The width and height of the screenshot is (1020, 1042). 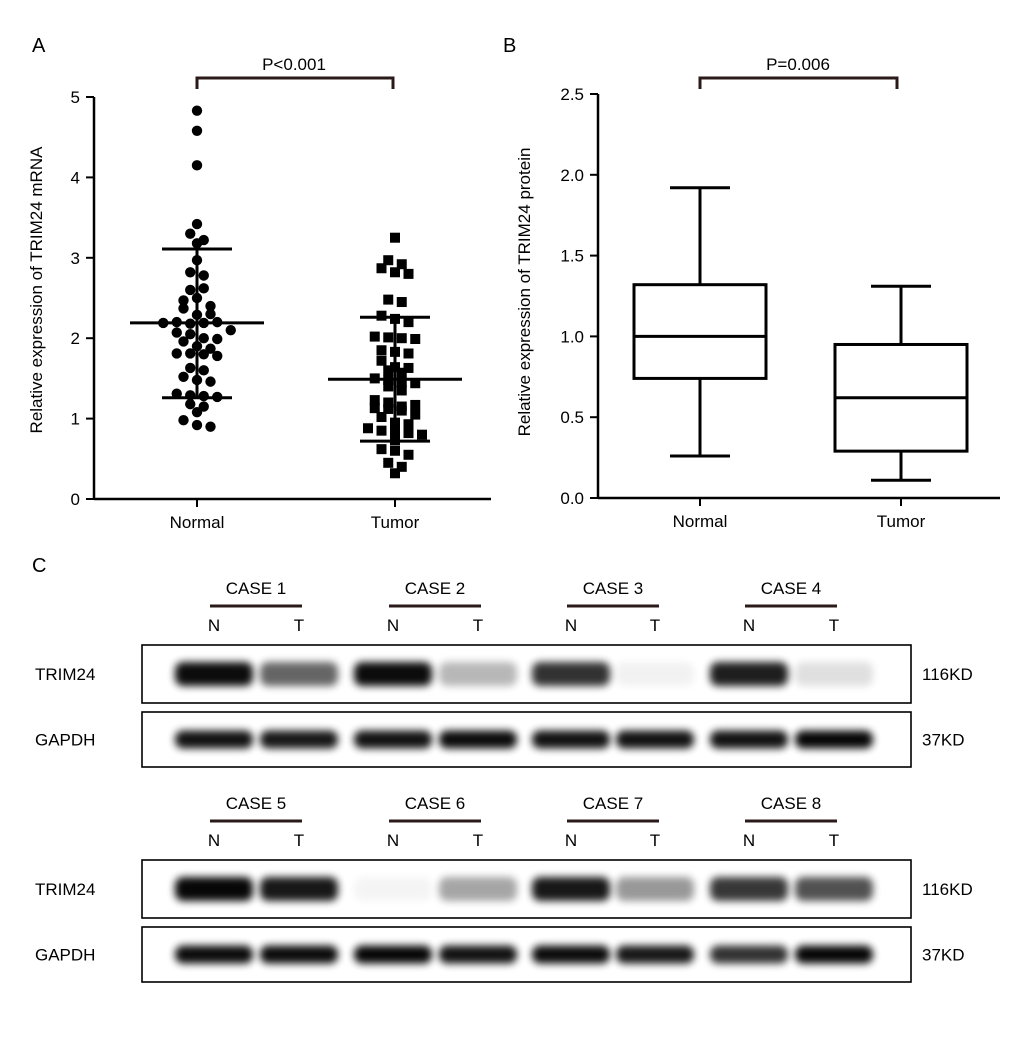 What do you see at coordinates (700, 331) in the screenshot?
I see `normal-box` at bounding box center [700, 331].